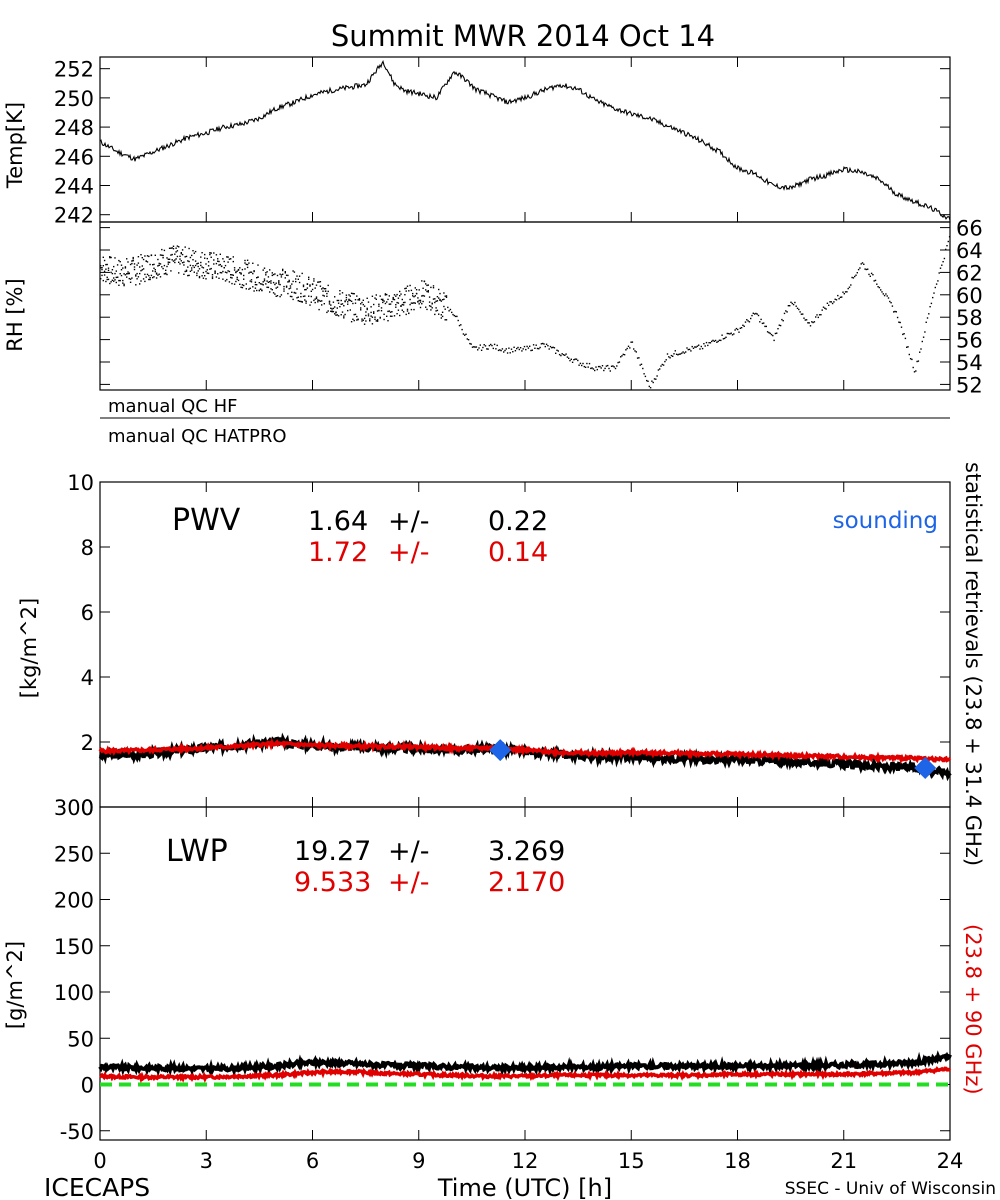 This screenshot has width=1000, height=1200. I want to click on figure-title: Summit MWR 2014 Oct 14, so click(523, 36).